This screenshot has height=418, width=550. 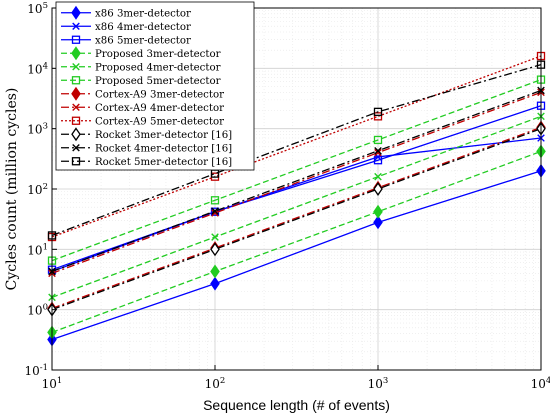 I want to click on y-tick-label: 102, so click(x=37, y=189).